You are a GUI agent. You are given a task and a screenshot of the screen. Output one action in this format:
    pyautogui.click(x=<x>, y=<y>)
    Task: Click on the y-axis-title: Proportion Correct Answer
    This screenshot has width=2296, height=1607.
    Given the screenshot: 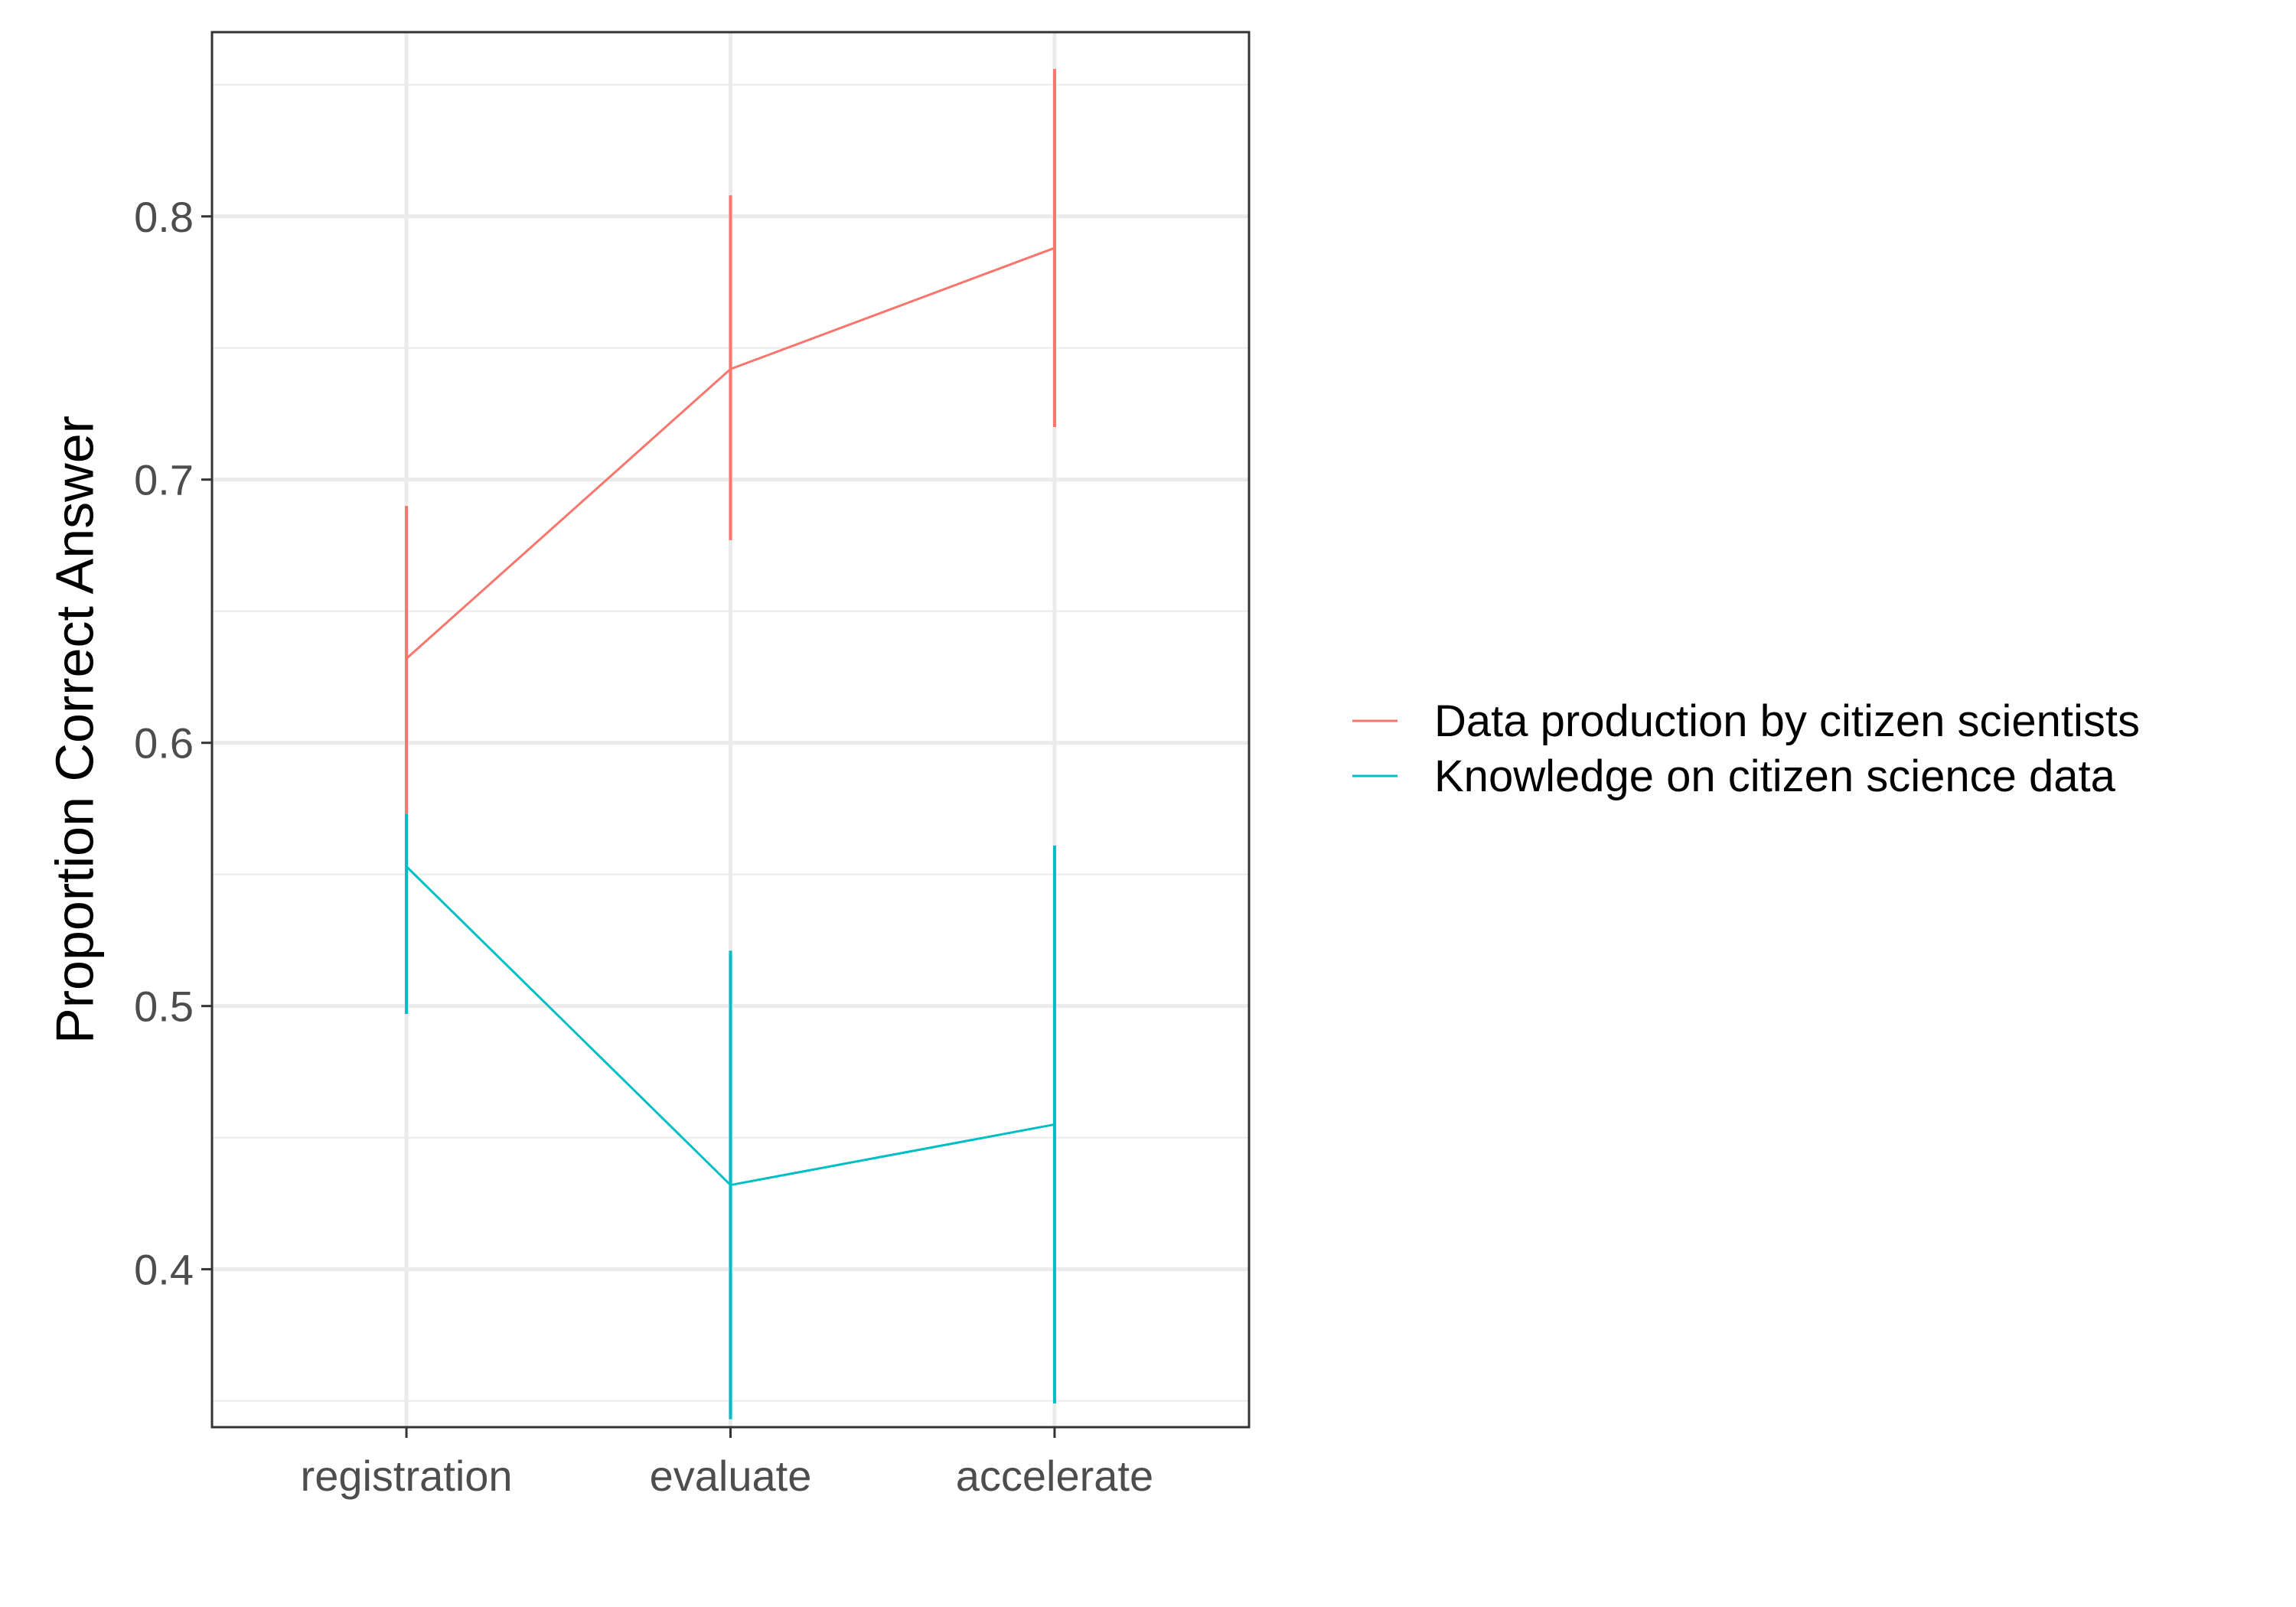 What is the action you would take?
    pyautogui.click(x=74, y=730)
    